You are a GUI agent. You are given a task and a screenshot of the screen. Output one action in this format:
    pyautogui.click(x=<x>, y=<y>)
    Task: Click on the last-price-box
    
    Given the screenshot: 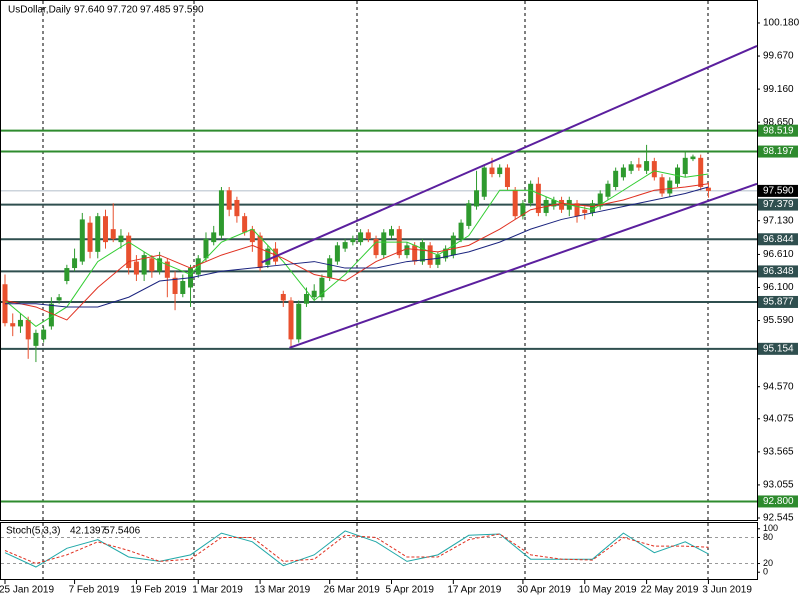 What is the action you would take?
    pyautogui.click(x=778, y=190)
    